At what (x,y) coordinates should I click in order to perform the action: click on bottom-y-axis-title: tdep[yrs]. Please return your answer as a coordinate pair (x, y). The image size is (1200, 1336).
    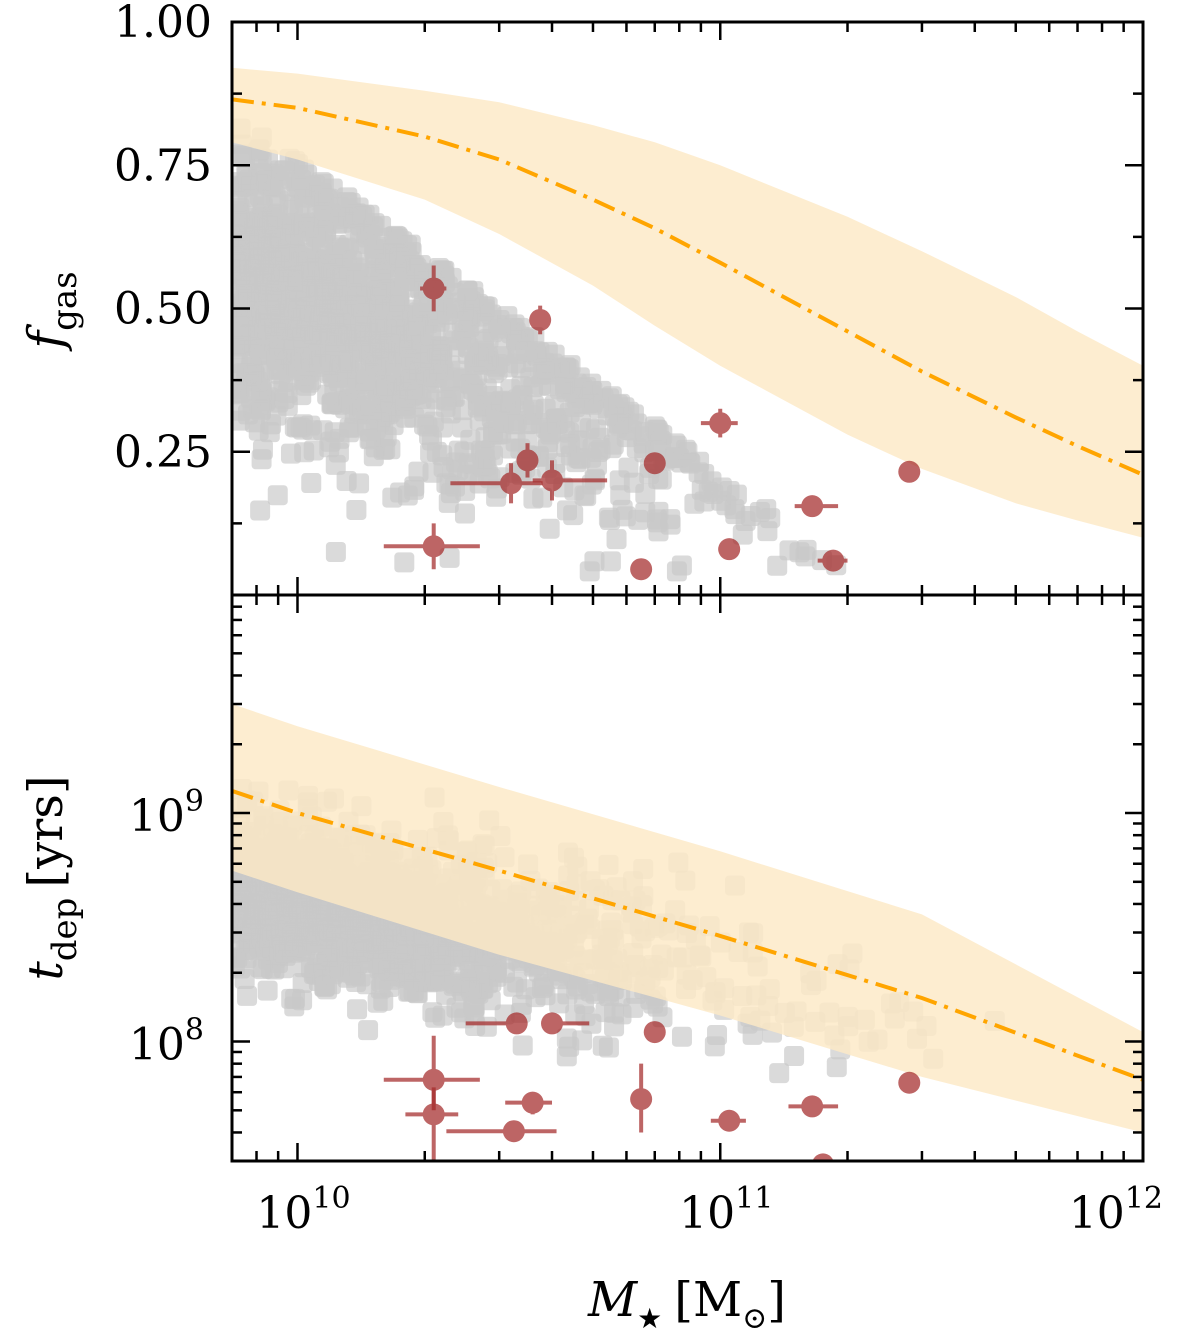
    Looking at the image, I should click on (51, 877).